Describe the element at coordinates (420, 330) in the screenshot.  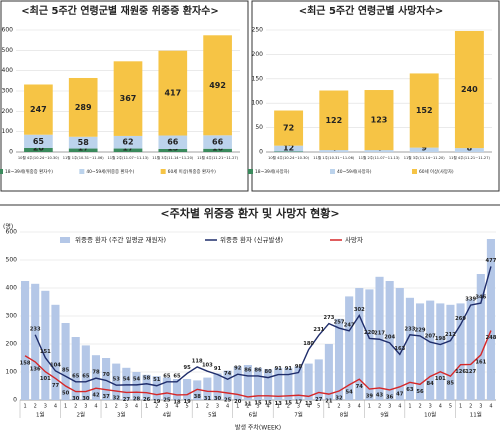
I see `value-label: 229` at that location.